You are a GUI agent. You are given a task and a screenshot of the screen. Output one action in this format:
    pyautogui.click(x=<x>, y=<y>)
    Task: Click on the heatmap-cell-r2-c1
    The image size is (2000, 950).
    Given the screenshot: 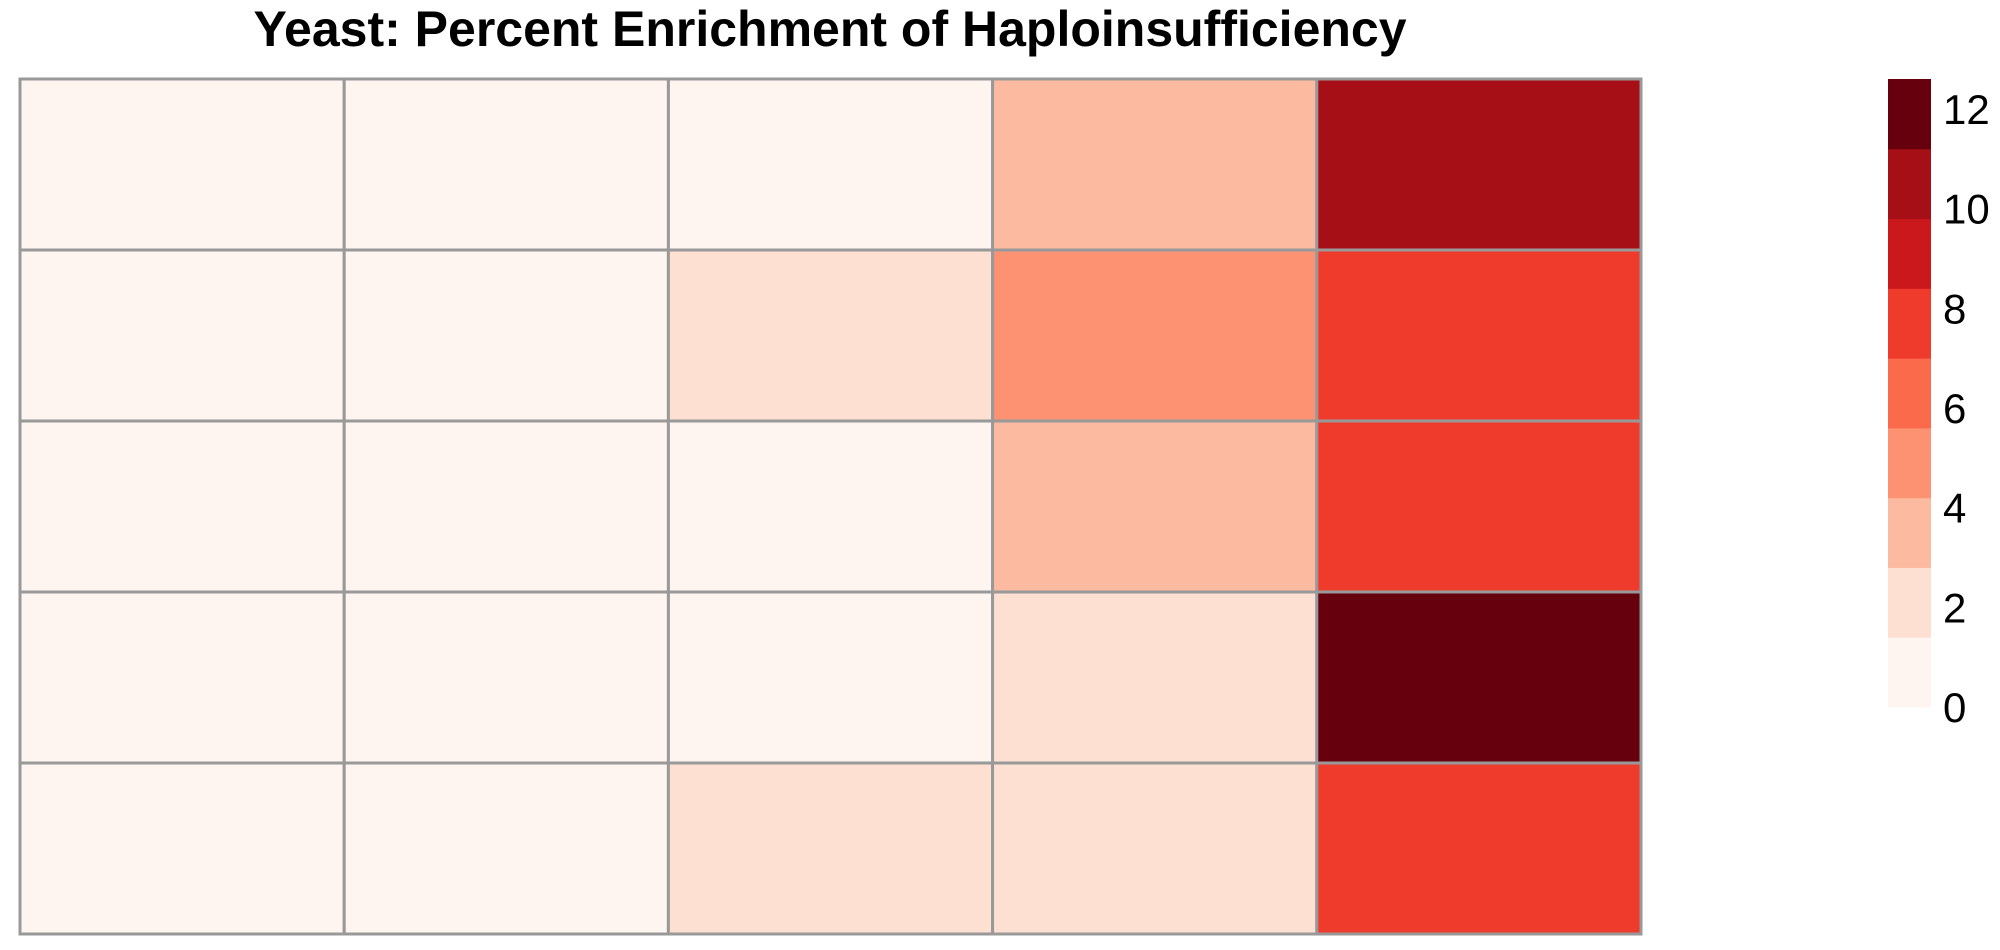 What is the action you would take?
    pyautogui.click(x=182, y=335)
    